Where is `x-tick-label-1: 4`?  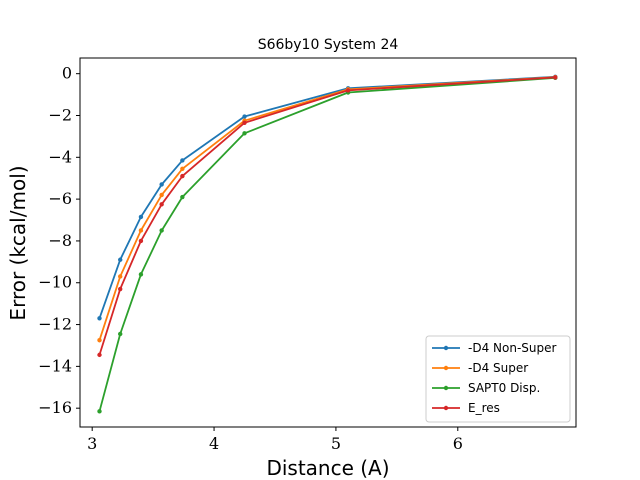 x-tick-label-1: 4 is located at coordinates (214, 443).